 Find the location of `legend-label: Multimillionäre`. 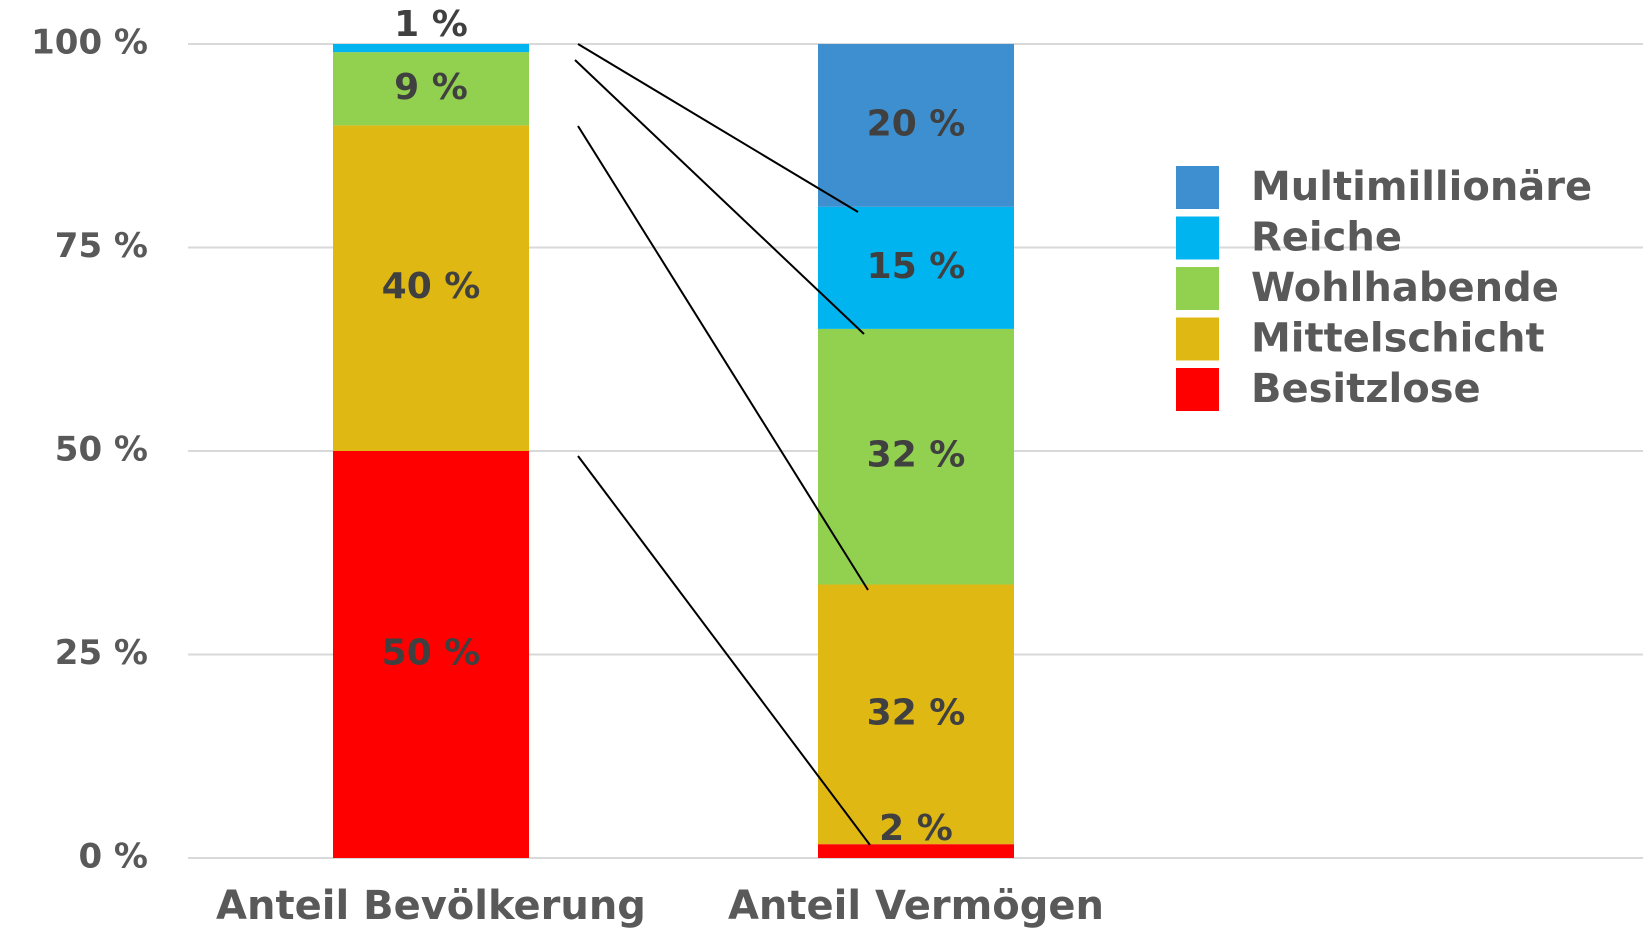

legend-label: Multimillionäre is located at coordinates (1421, 187).